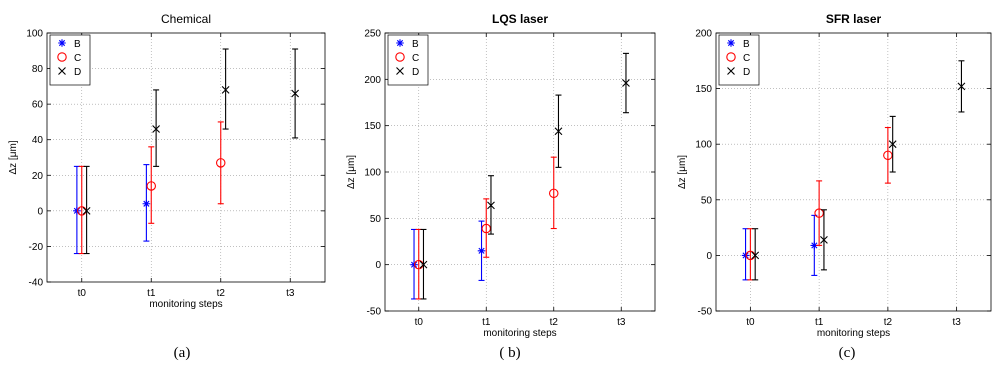  I want to click on y-tick-label: 40, so click(38, 140).